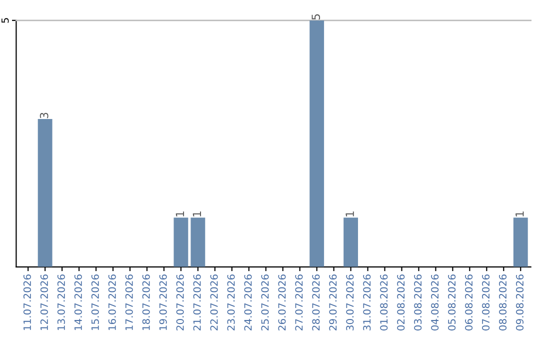  Describe the element at coordinates (61, 302) in the screenshot. I see `x-tick-label: 13.07.2026` at that location.